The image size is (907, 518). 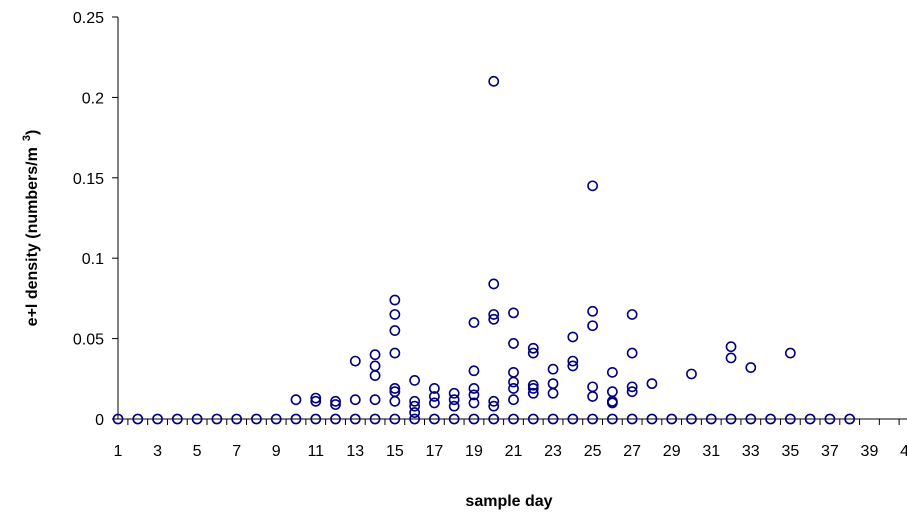 I want to click on x-tick-label: 21, so click(x=514, y=451).